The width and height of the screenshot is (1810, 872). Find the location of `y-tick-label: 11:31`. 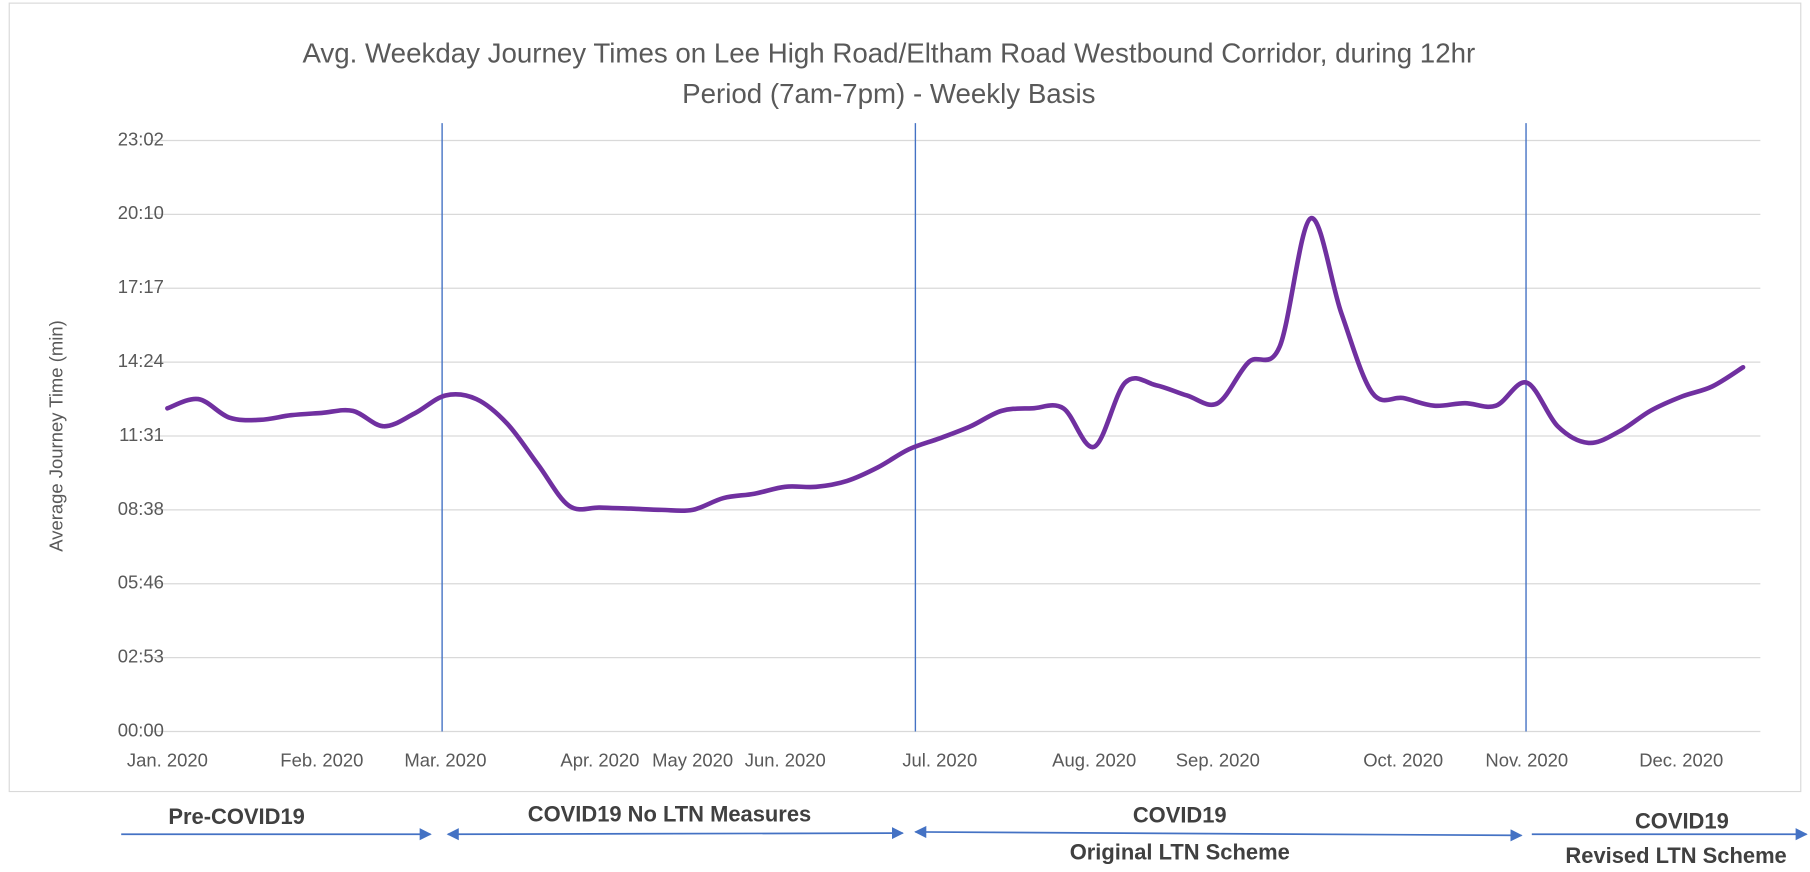

y-tick-label: 11:31 is located at coordinates (141, 434).